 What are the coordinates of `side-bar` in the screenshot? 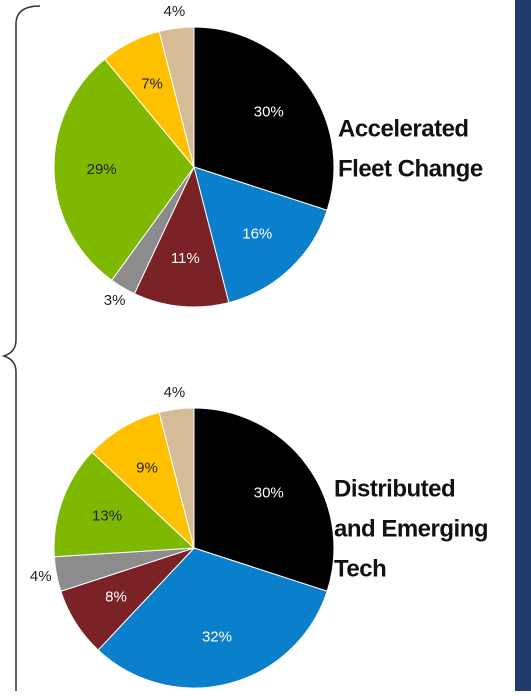 It's located at (523, 345).